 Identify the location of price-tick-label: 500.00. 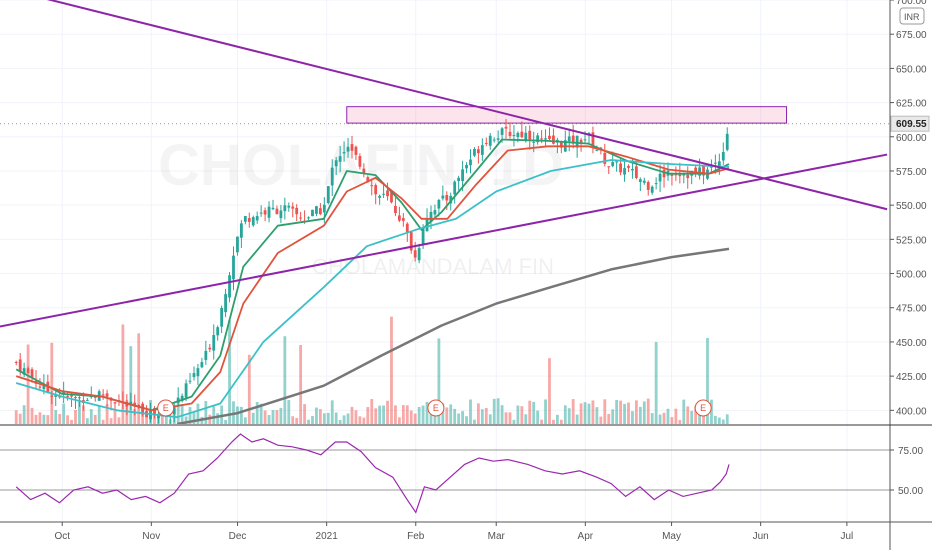
(911, 275).